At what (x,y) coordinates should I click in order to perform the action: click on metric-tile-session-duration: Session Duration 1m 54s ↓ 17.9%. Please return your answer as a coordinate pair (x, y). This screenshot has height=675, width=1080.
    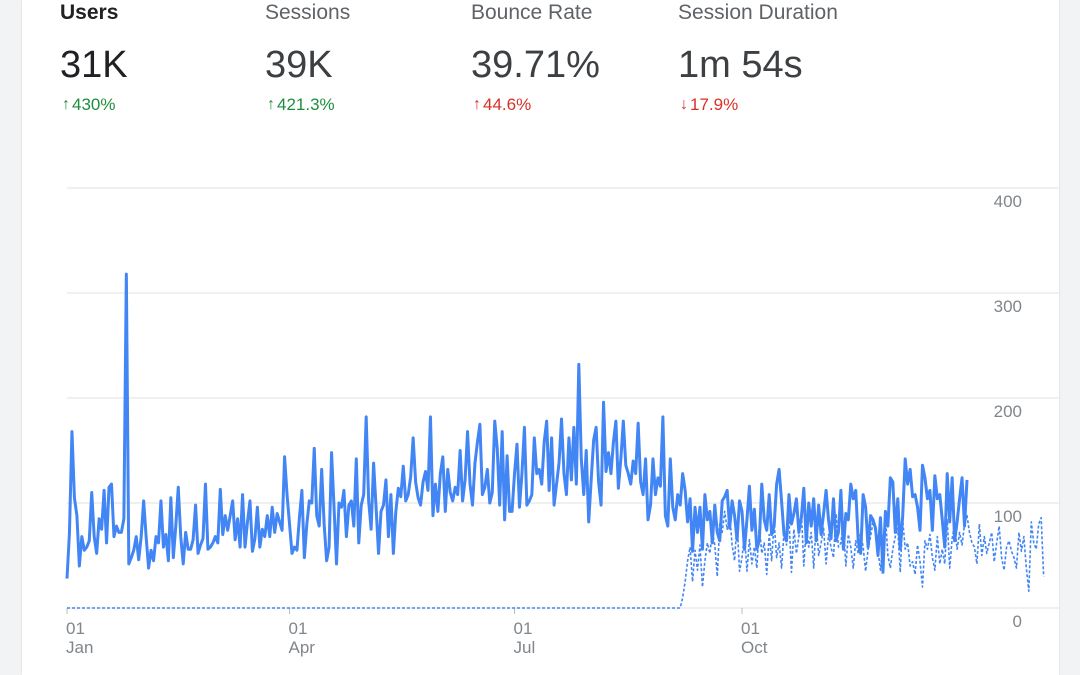
    Looking at the image, I should click on (798, 62).